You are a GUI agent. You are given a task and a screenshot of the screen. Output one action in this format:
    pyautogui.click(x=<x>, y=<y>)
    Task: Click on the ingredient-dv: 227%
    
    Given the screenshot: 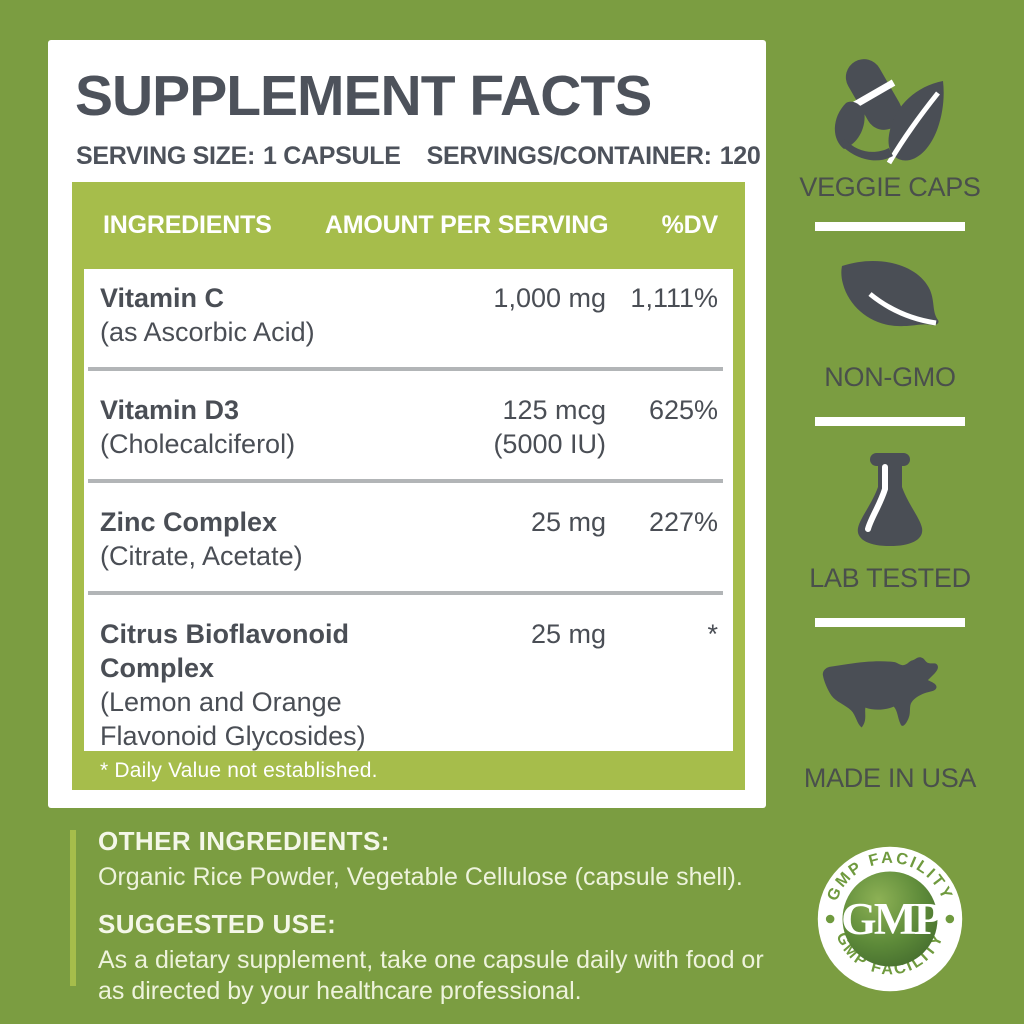 What is the action you would take?
    pyautogui.click(x=683, y=522)
    